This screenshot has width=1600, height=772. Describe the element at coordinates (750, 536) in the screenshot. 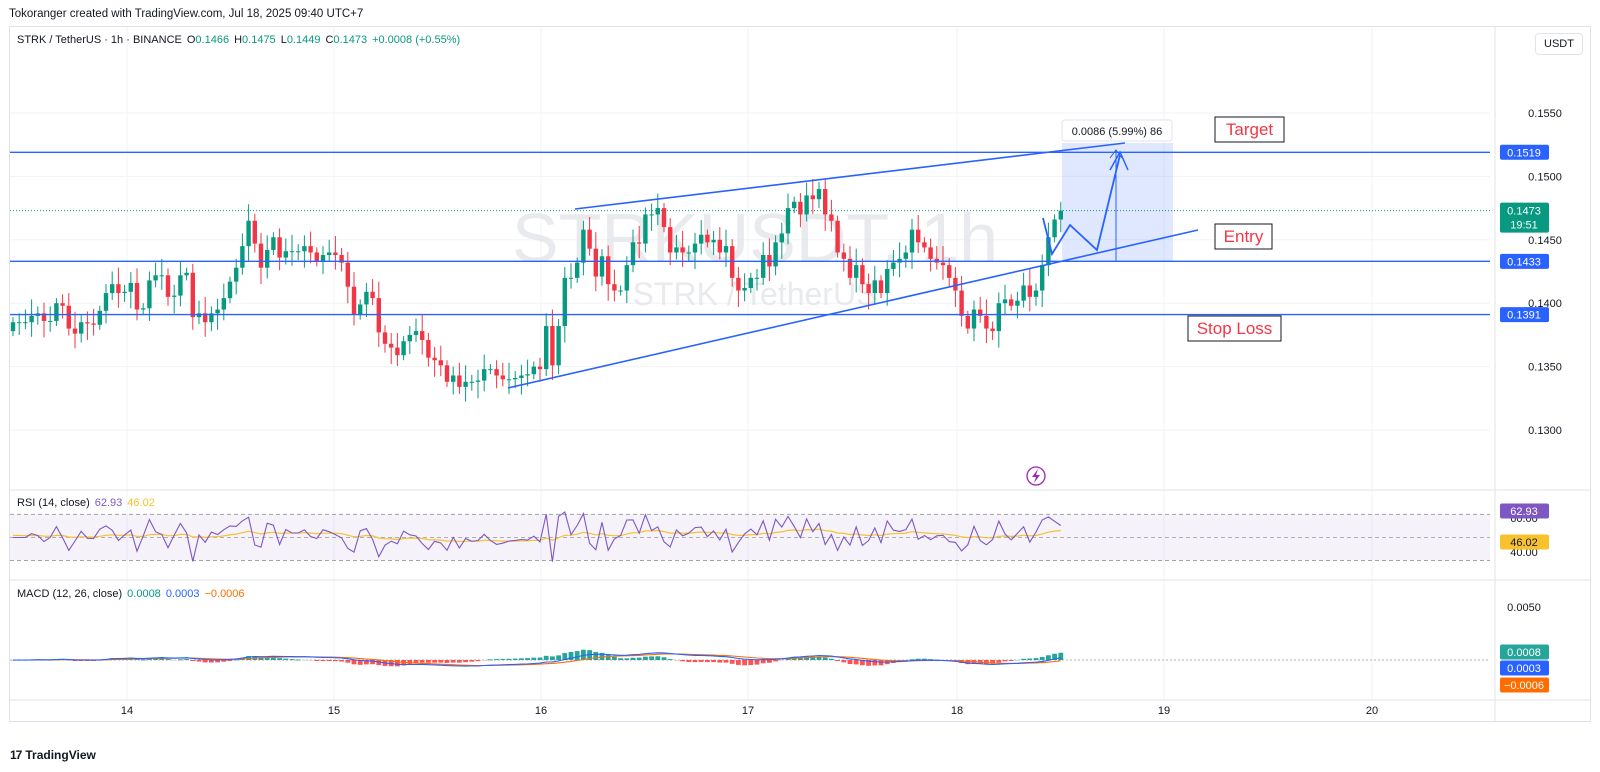

I see `rsi-pane` at that location.